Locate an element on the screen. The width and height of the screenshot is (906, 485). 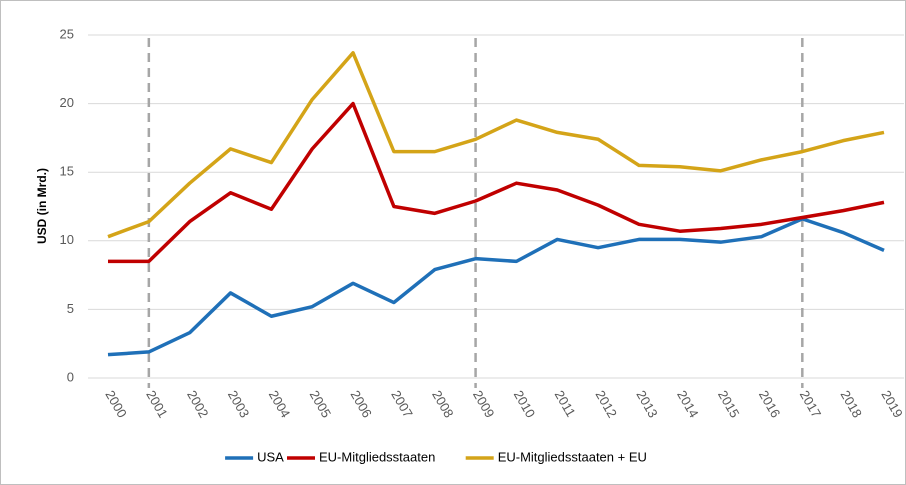
y-axis-label: USD (in Mrd.) is located at coordinates (42, 206).